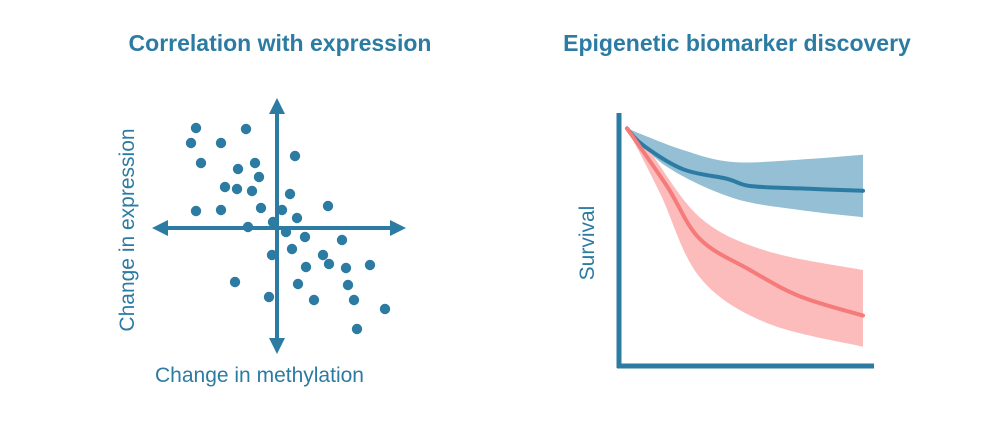  Describe the element at coordinates (127, 230) in the screenshot. I see `scatter-y-label: Change in expression` at that location.